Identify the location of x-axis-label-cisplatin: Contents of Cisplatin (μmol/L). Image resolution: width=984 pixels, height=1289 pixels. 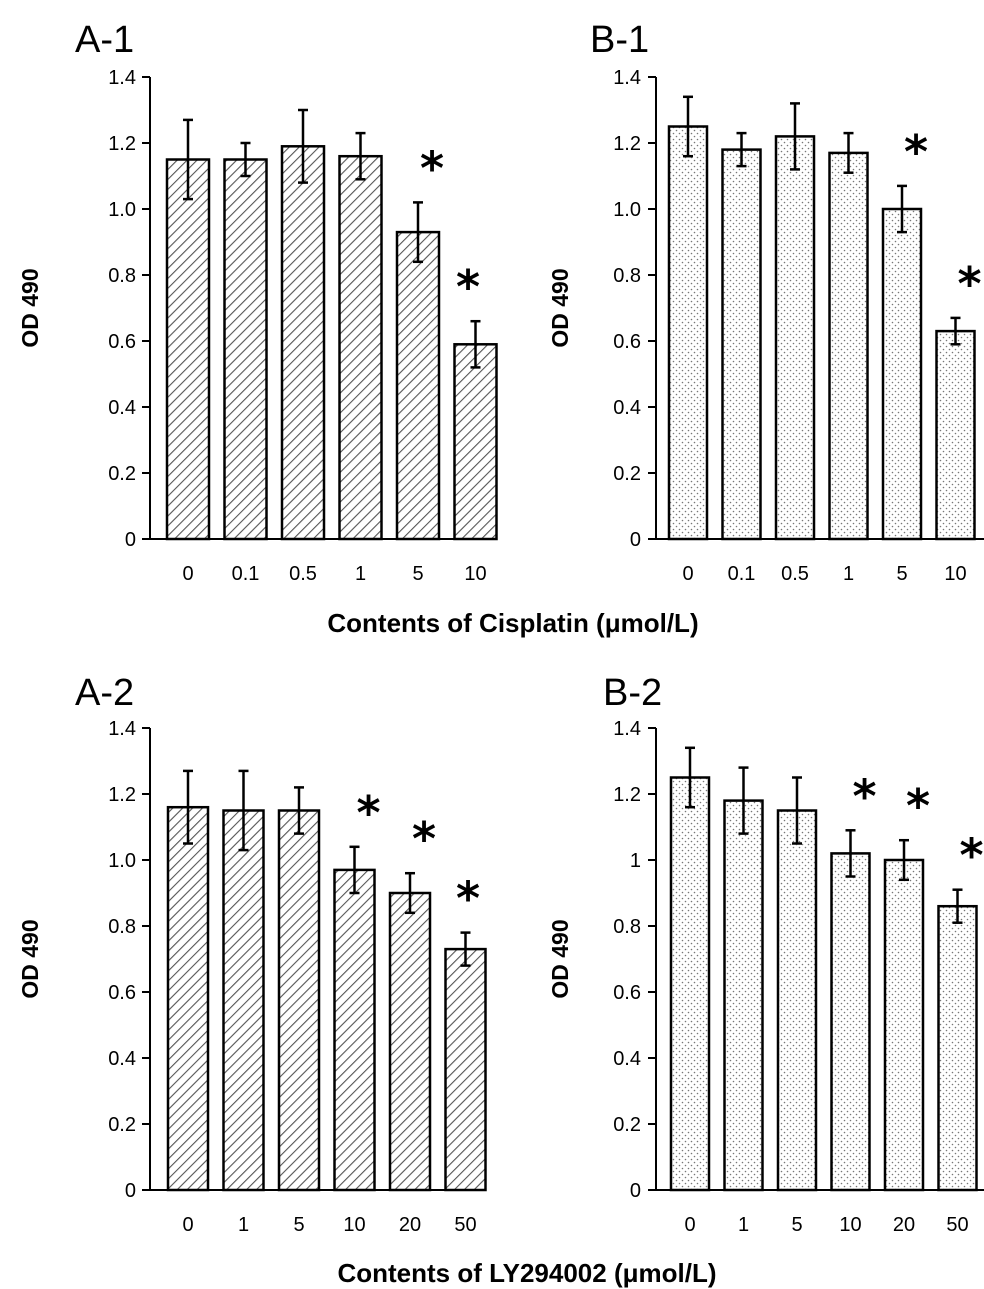
(512, 623).